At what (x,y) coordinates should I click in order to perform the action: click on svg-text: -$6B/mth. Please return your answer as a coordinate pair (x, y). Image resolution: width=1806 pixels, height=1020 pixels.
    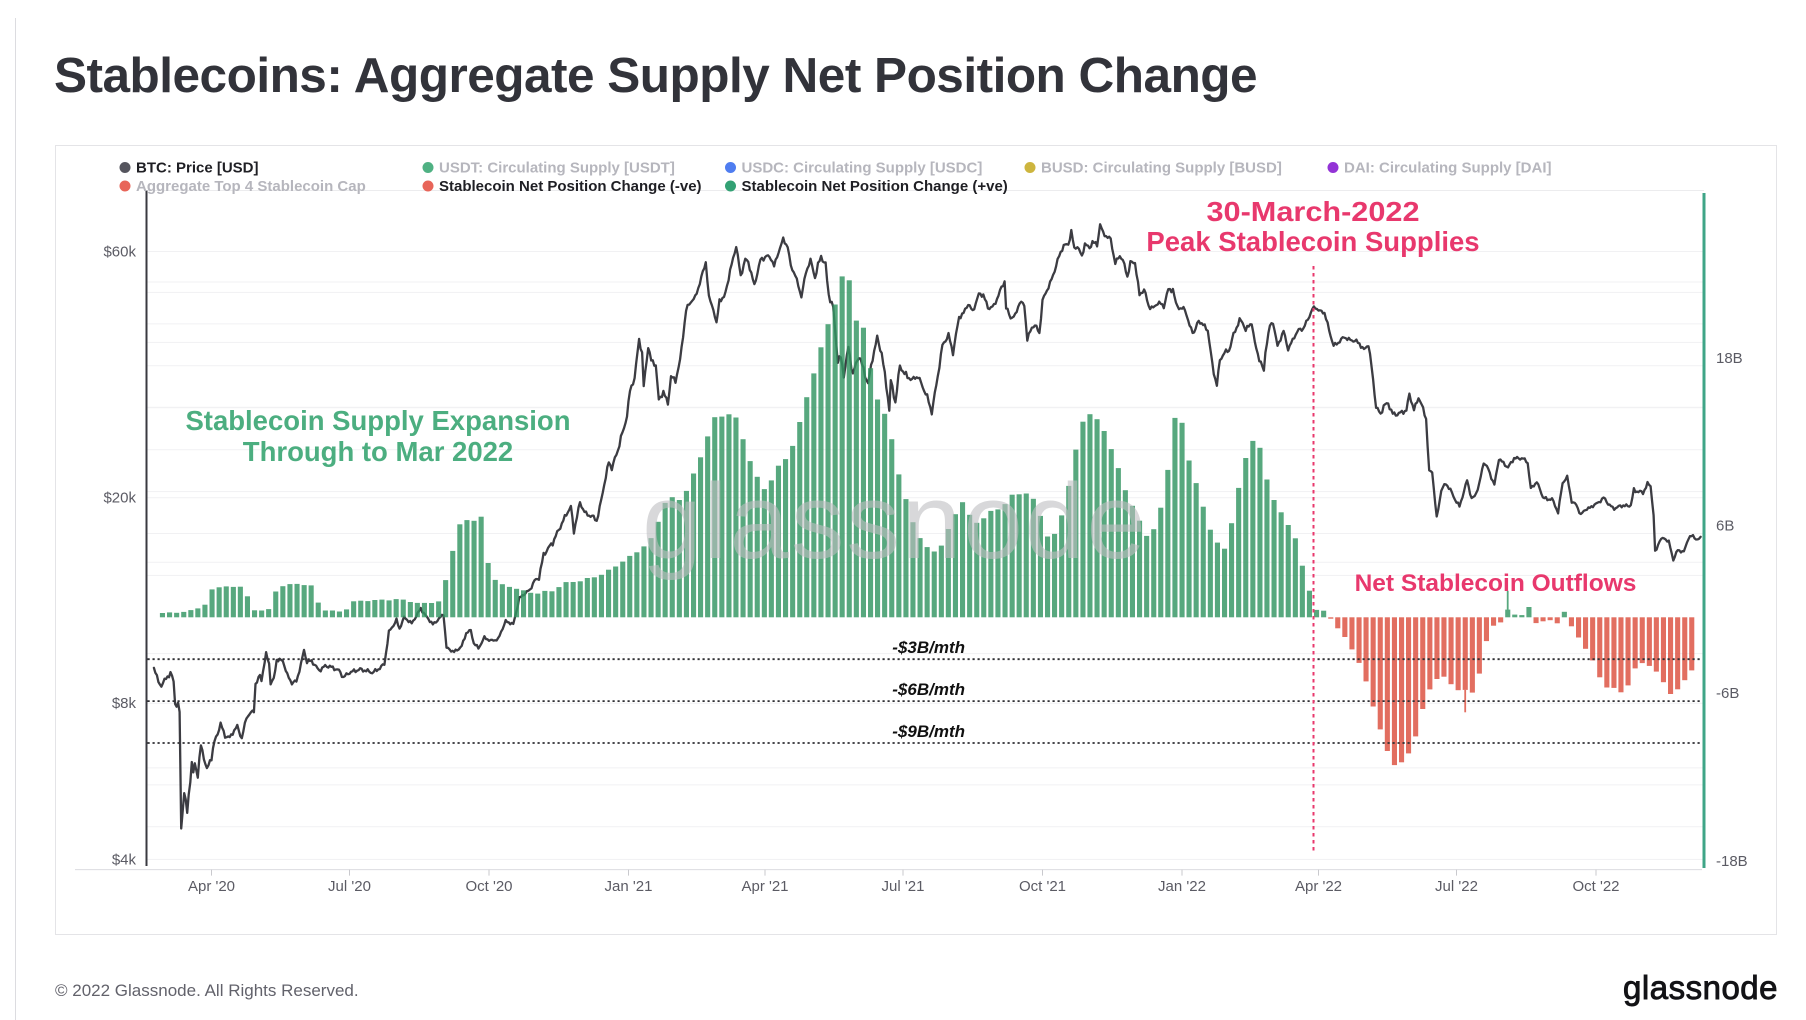
    Looking at the image, I should click on (928, 689).